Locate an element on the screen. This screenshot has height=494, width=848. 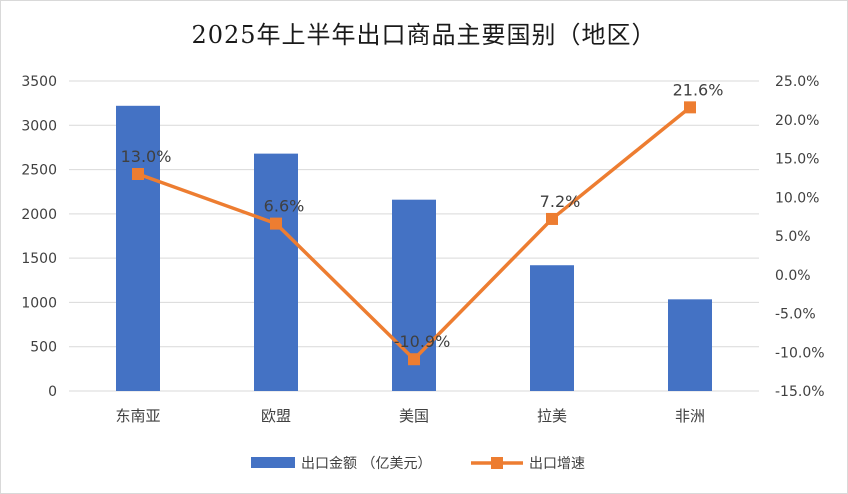
left-axis: 0 500 1000 1500 2000 2500 3000 3500 is located at coordinates (39, 237).